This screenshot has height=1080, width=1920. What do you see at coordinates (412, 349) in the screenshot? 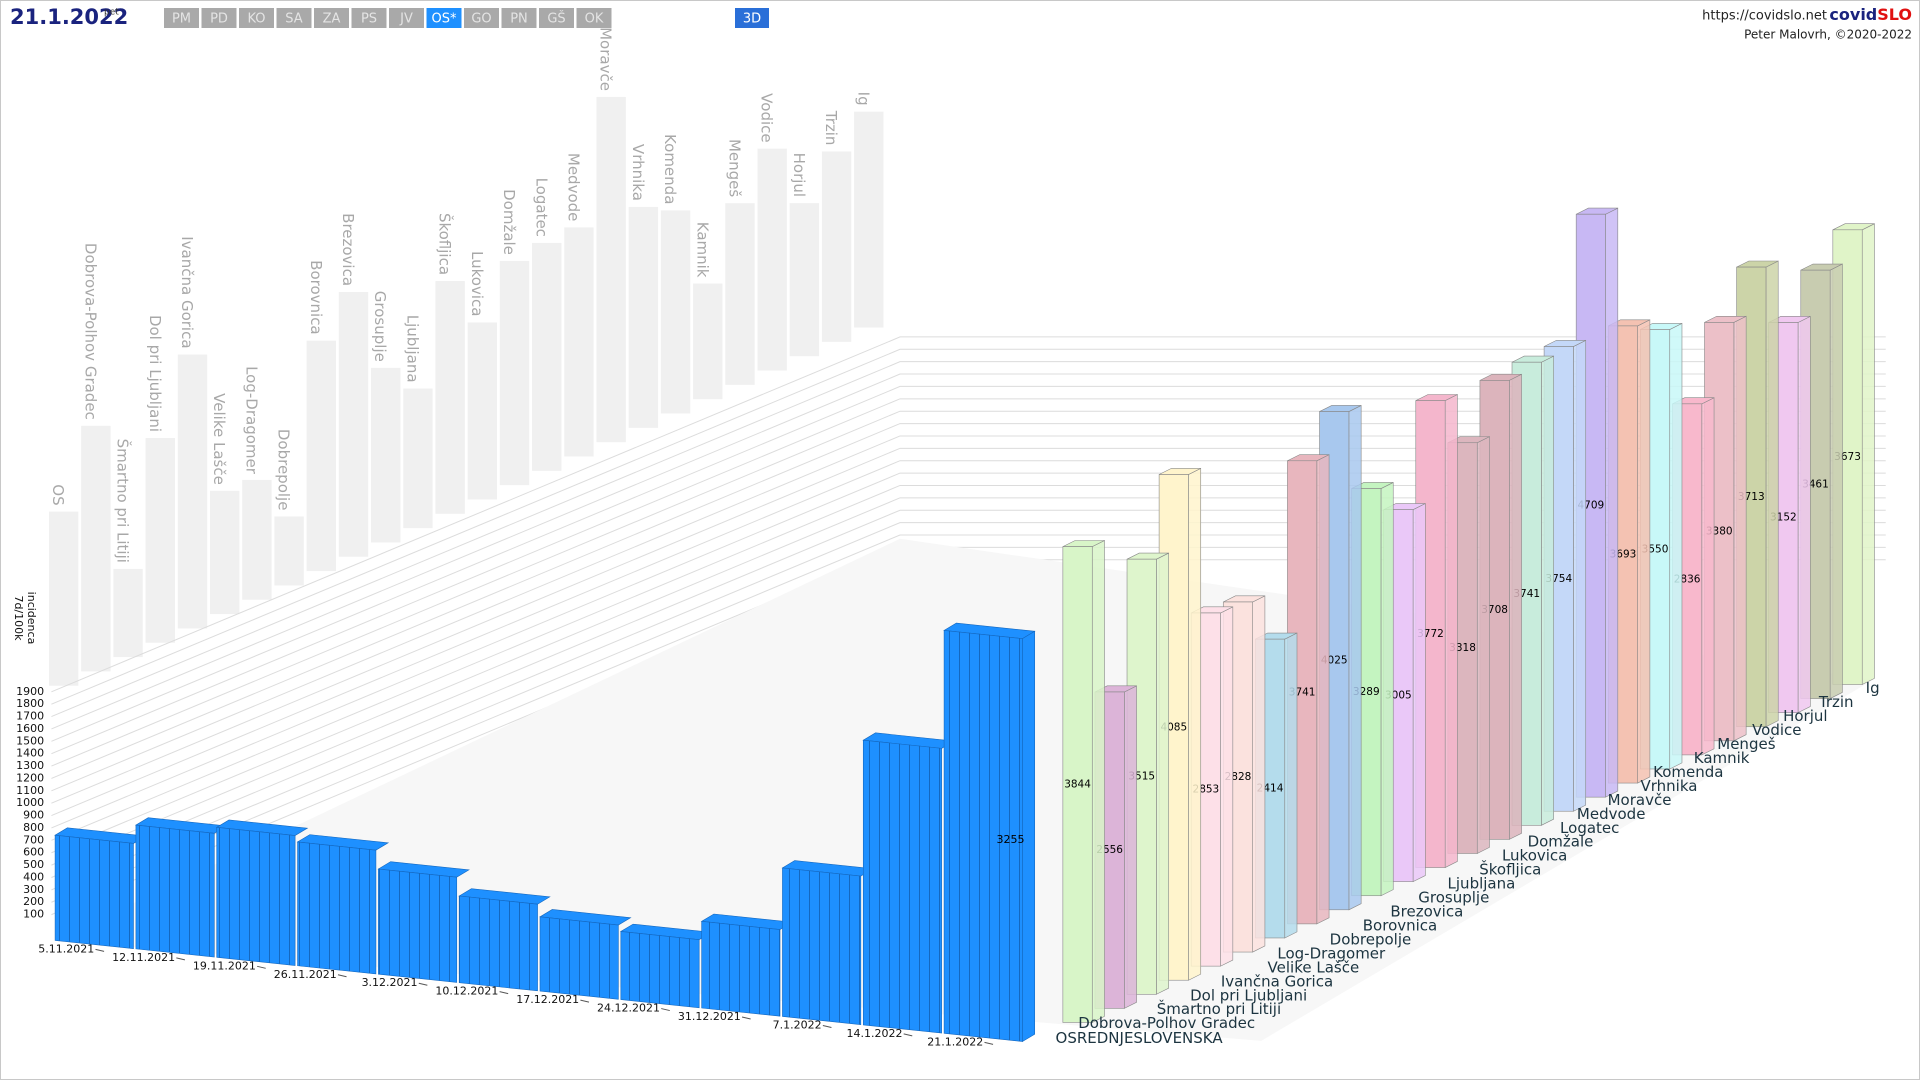
I see `back-label: Ljubljana` at bounding box center [412, 349].